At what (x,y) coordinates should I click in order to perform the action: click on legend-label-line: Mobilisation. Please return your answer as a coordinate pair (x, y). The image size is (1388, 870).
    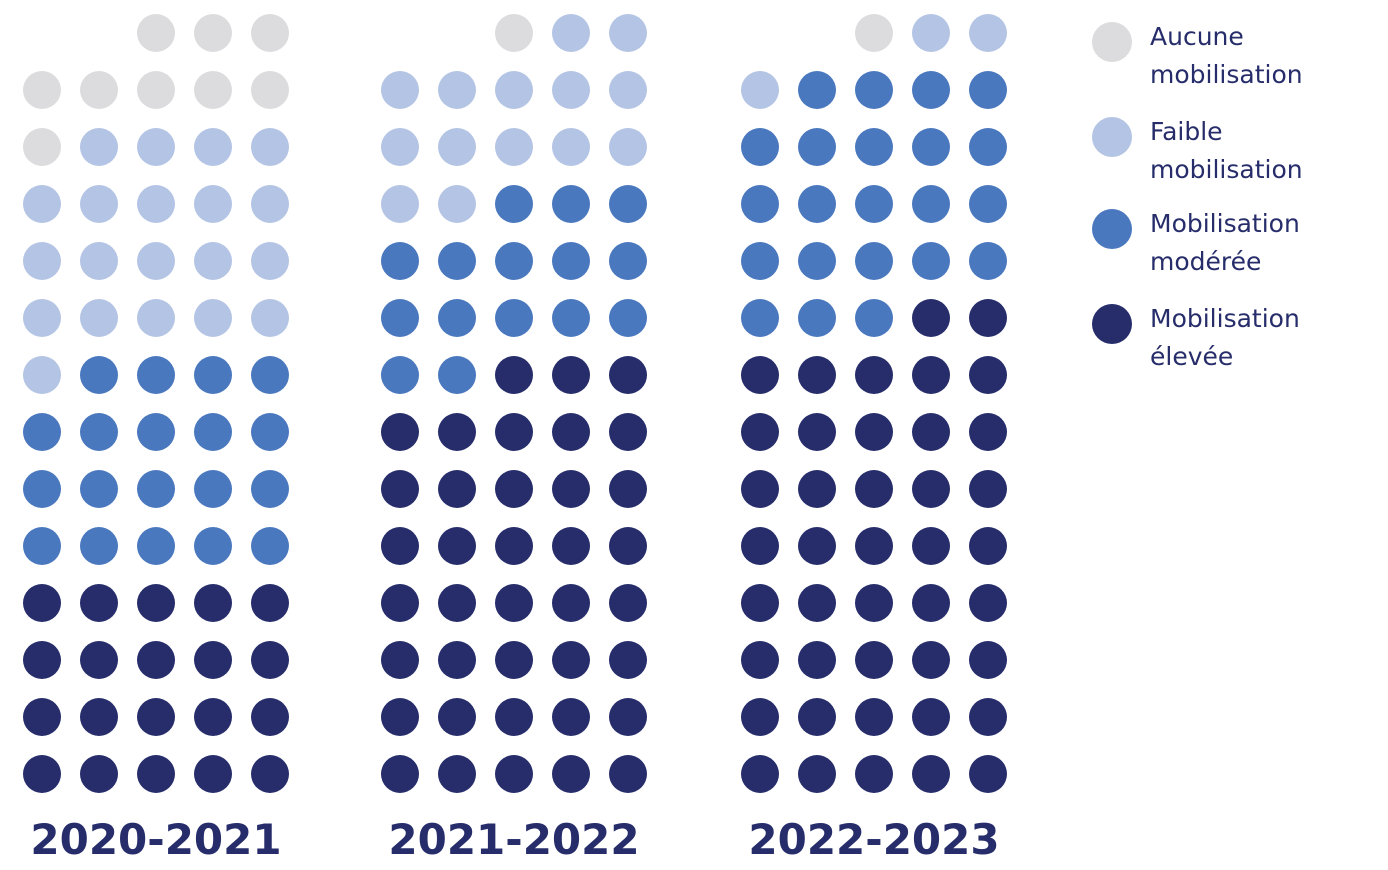
    Looking at the image, I should click on (1225, 223).